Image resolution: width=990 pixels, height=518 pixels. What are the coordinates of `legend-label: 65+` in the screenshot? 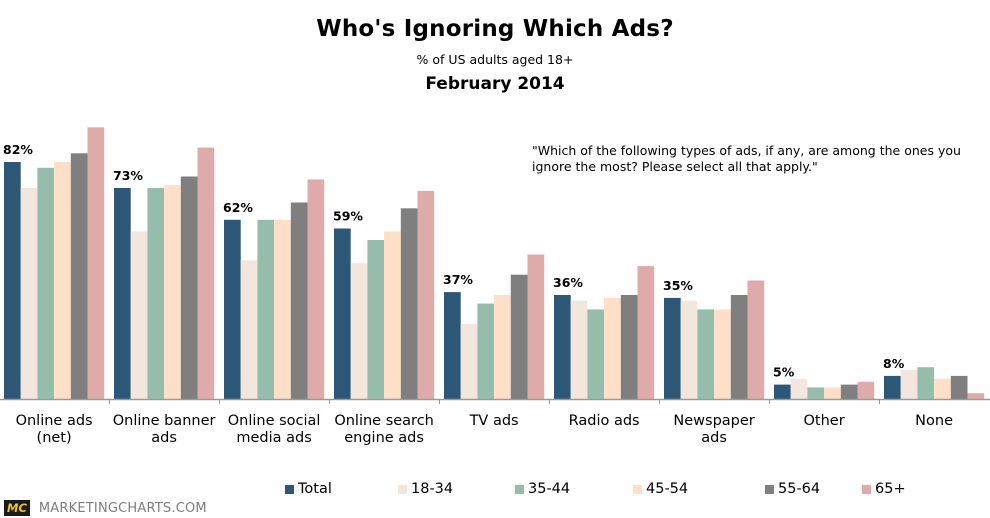 It's located at (890, 489).